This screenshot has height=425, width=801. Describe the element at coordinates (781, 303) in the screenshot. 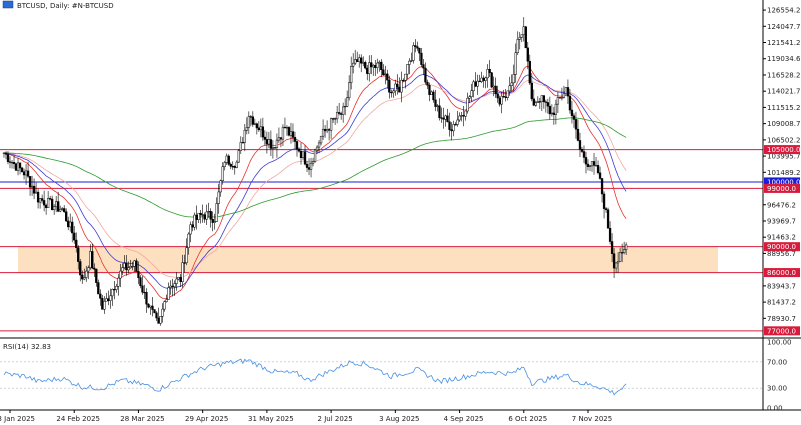

I see `y-tick-label: 81437.2` at that location.